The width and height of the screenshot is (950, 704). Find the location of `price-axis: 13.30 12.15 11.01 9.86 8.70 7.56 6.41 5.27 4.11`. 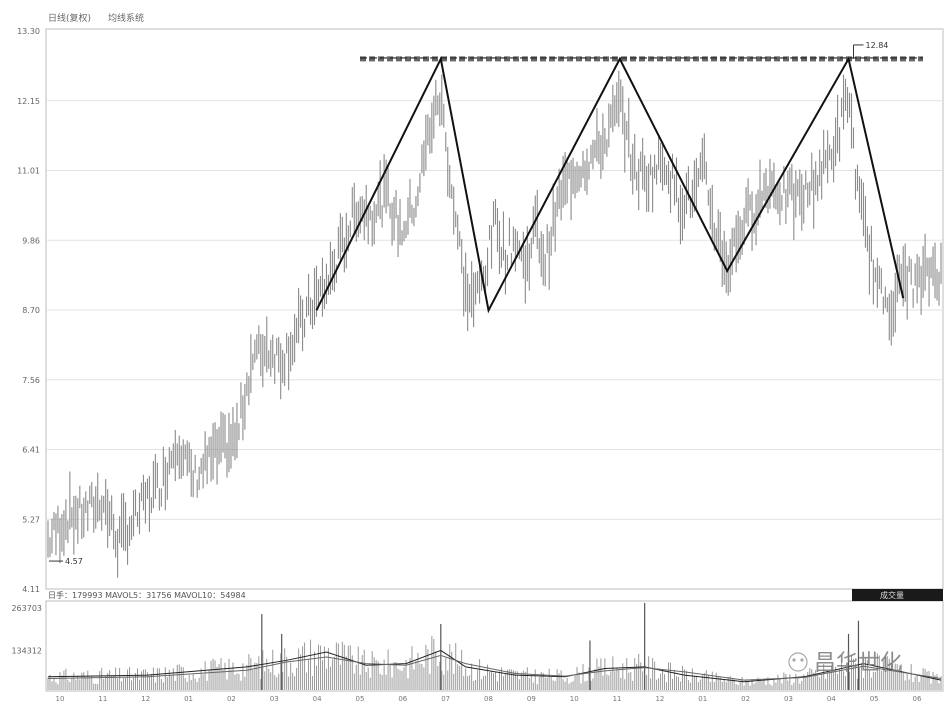

price-axis: 13.30 12.15 11.01 9.86 8.70 7.56 6.41 5.27 4.11 is located at coordinates (28, 310).